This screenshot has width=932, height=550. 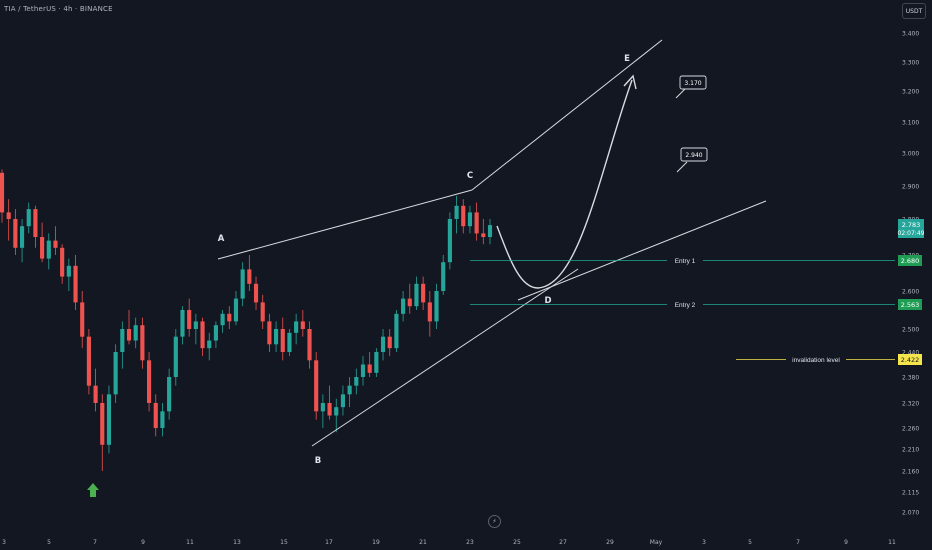 What do you see at coordinates (910, 92) in the screenshot?
I see `price-tick-label: 3.200` at bounding box center [910, 92].